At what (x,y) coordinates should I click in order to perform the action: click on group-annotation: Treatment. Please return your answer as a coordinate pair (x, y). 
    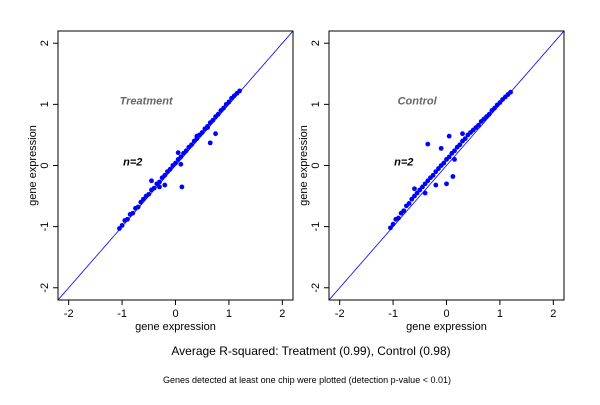
    Looking at the image, I should click on (147, 101).